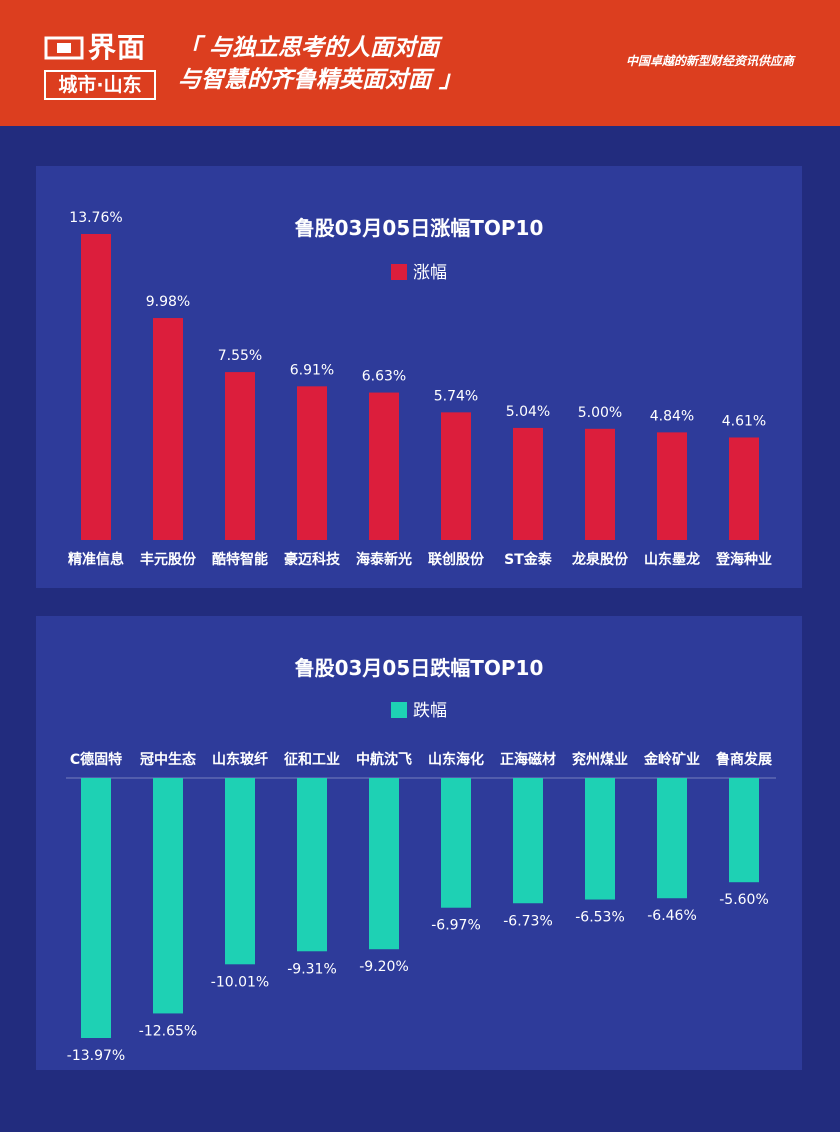 This screenshot has width=840, height=1132. Describe the element at coordinates (744, 900) in the screenshot. I see `fall-data-label: -5.60%` at that location.